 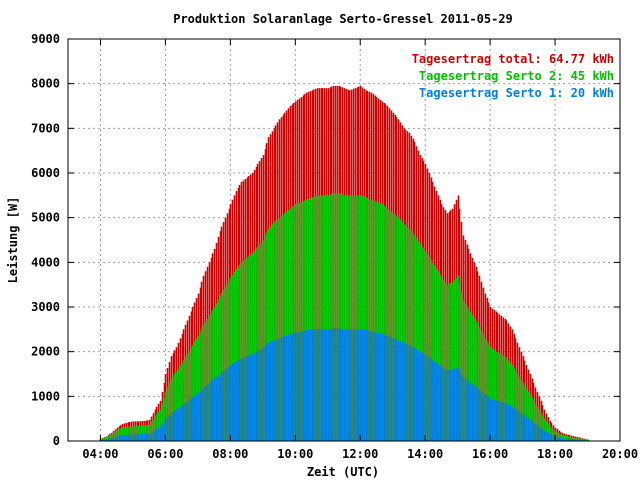 I want to click on y-tick-label: 8000, so click(x=45, y=84).